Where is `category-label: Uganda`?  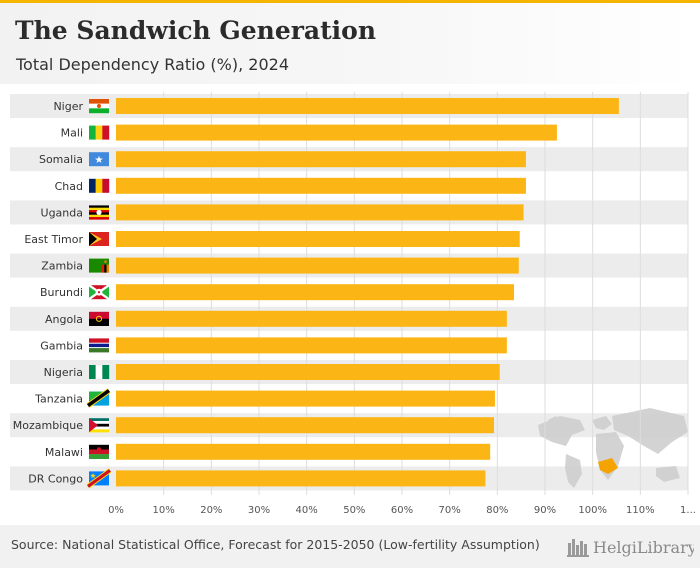 category-label: Uganda is located at coordinates (62, 212).